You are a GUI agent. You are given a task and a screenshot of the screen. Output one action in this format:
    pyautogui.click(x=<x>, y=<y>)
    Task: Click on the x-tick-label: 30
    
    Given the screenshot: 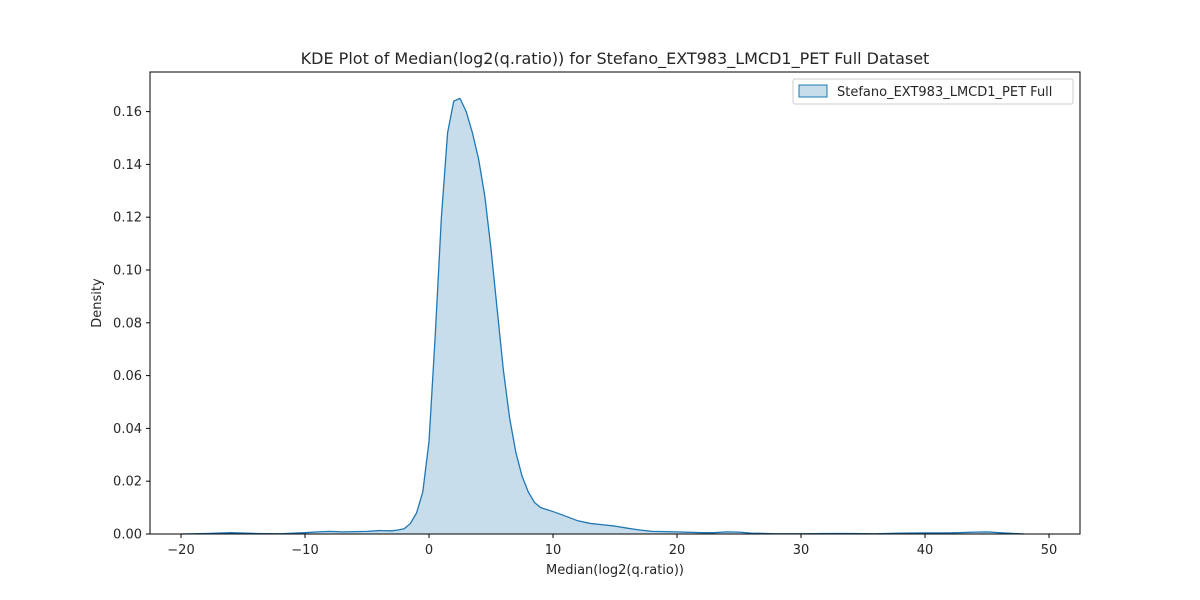 What is the action you would take?
    pyautogui.click(x=801, y=550)
    